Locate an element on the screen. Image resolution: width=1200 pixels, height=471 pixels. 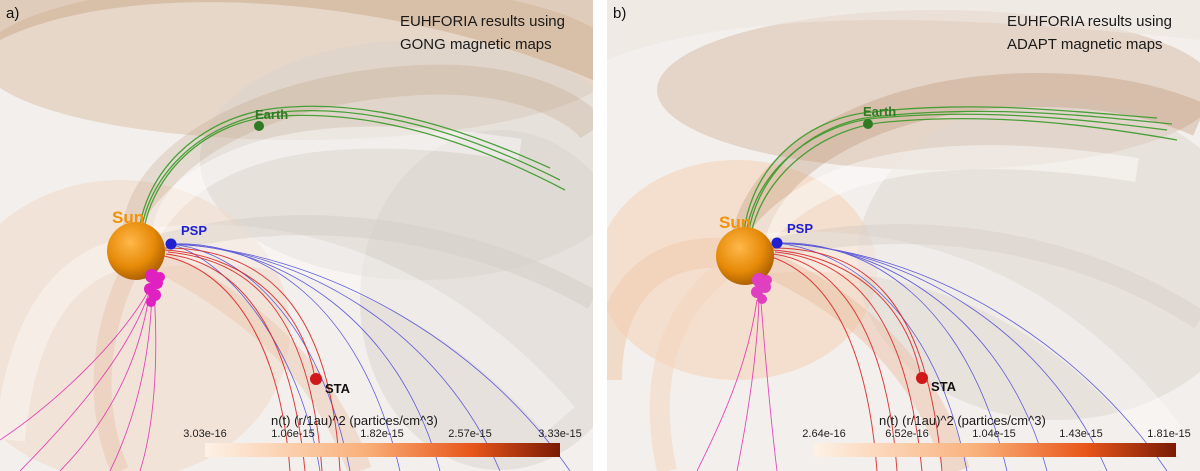
colorbar-b-bar is located at coordinates (995, 450).